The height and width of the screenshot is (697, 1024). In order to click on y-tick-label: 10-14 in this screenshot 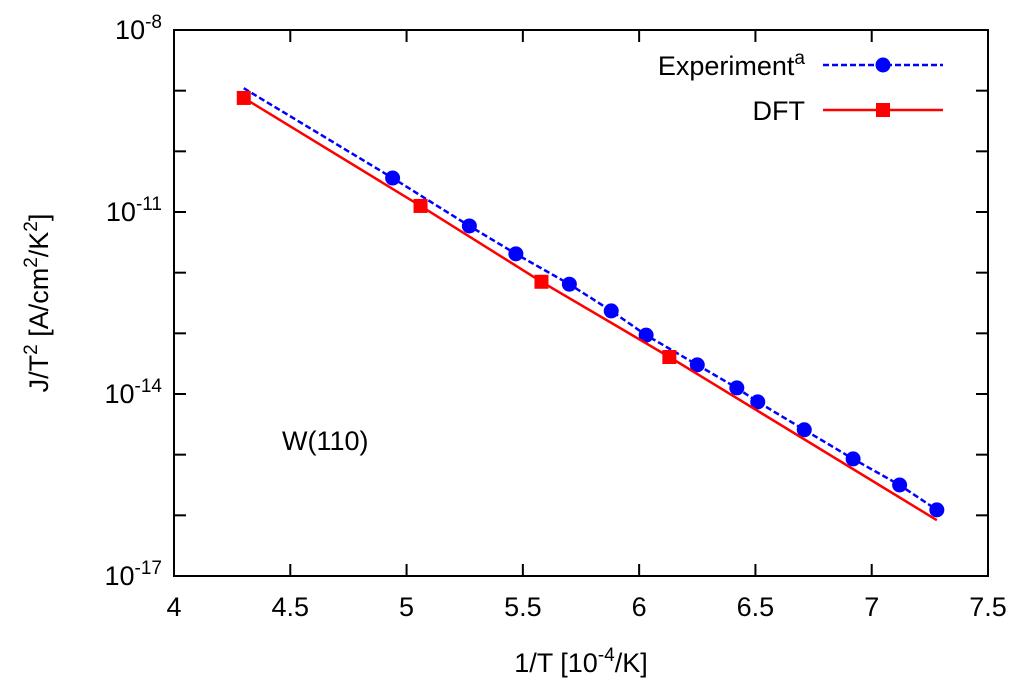, I will do `click(133, 392)`.